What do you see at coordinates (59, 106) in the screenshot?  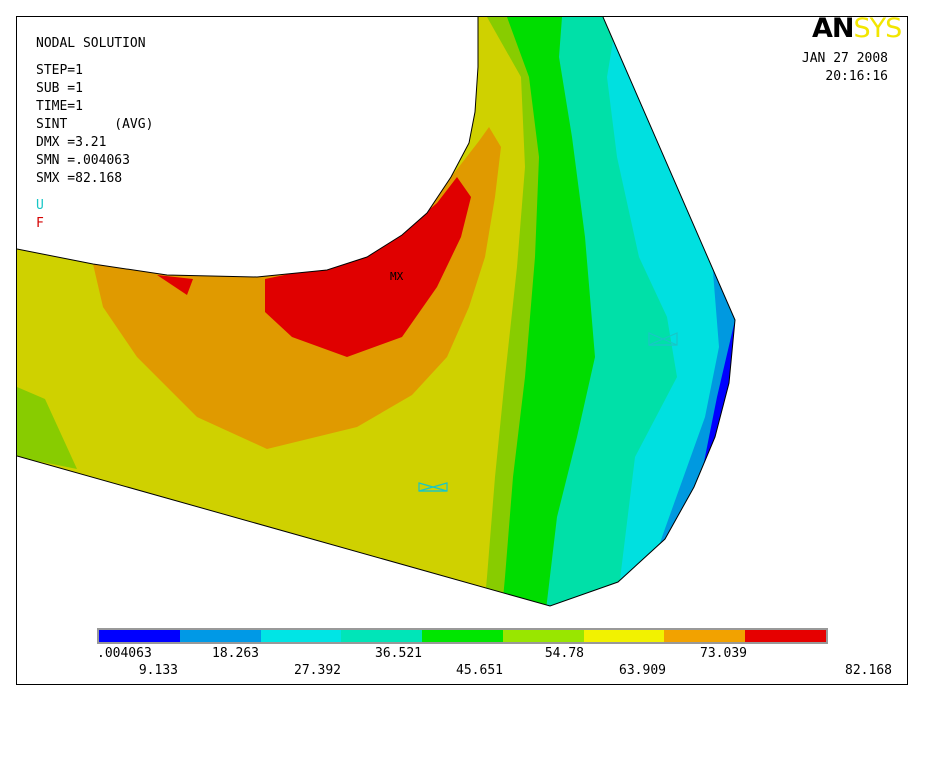 I see `time-info: TIME=1` at bounding box center [59, 106].